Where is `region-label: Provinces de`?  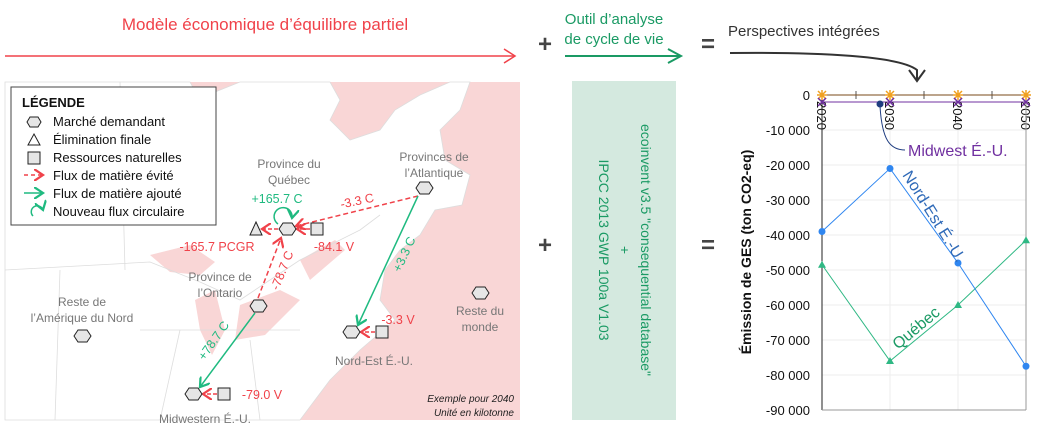 region-label: Provinces de is located at coordinates (434, 157).